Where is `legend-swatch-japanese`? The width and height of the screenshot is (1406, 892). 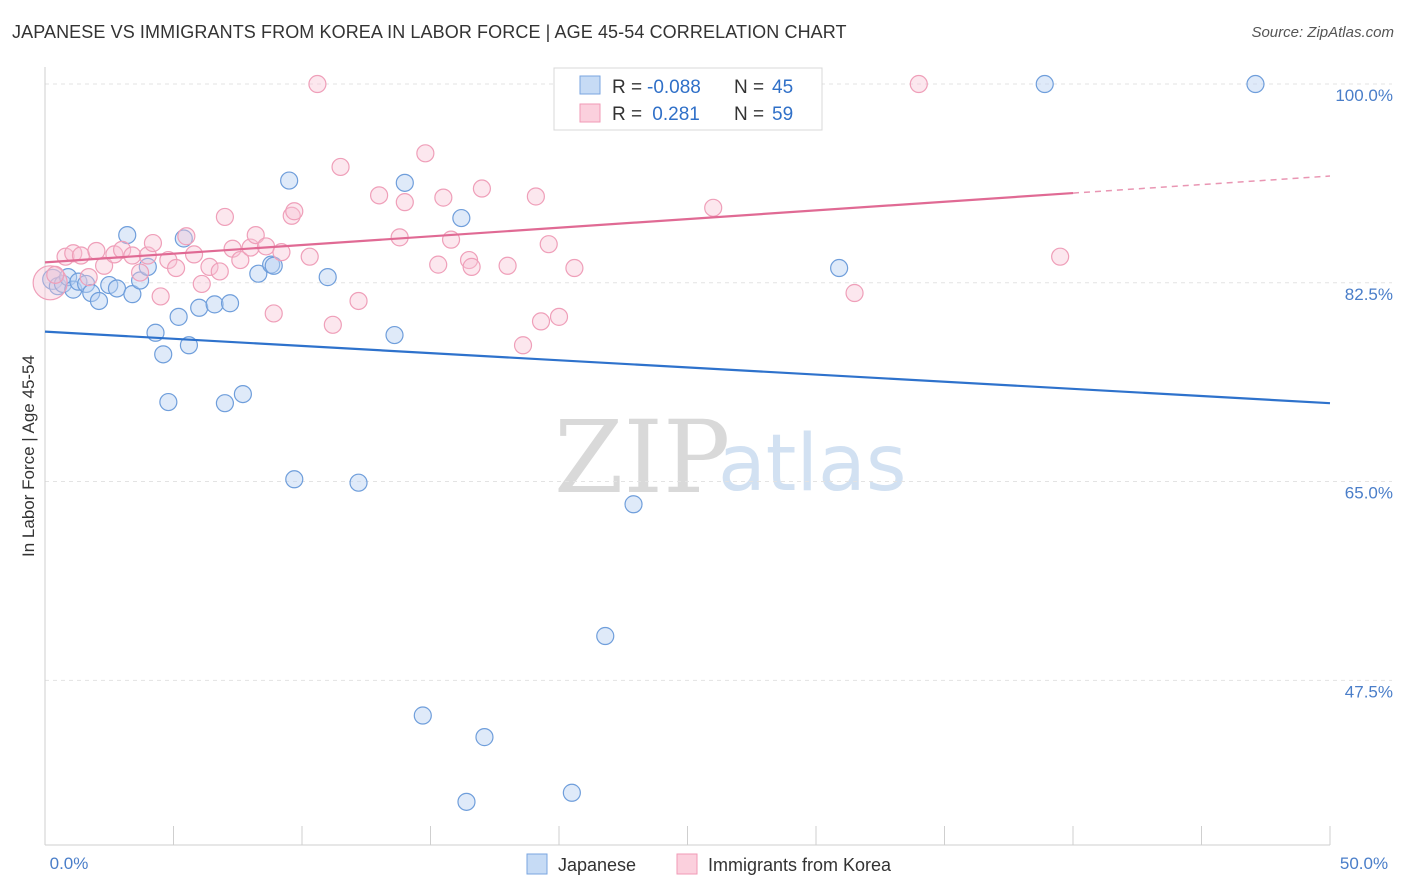
legend-swatch-japanese is located at coordinates (590, 85).